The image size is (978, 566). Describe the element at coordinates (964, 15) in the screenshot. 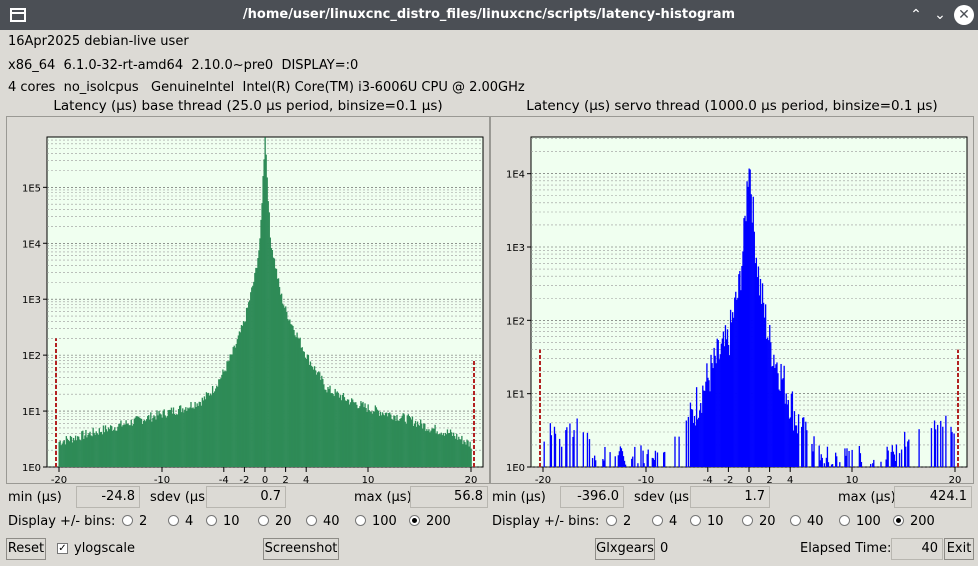

I see `close-icon: ✕` at that location.